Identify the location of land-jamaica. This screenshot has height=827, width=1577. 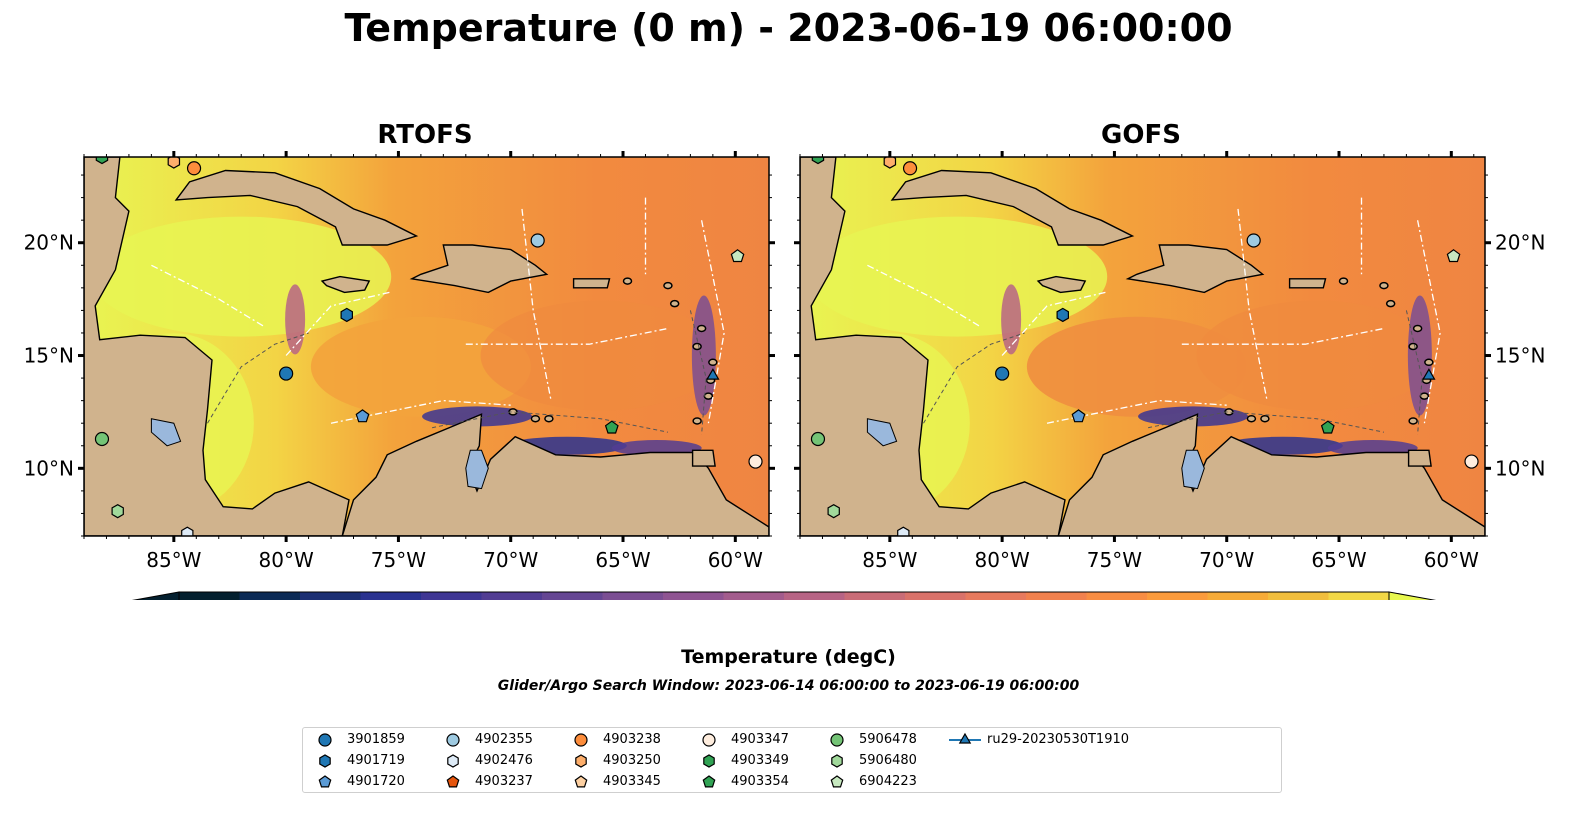
(1061, 284).